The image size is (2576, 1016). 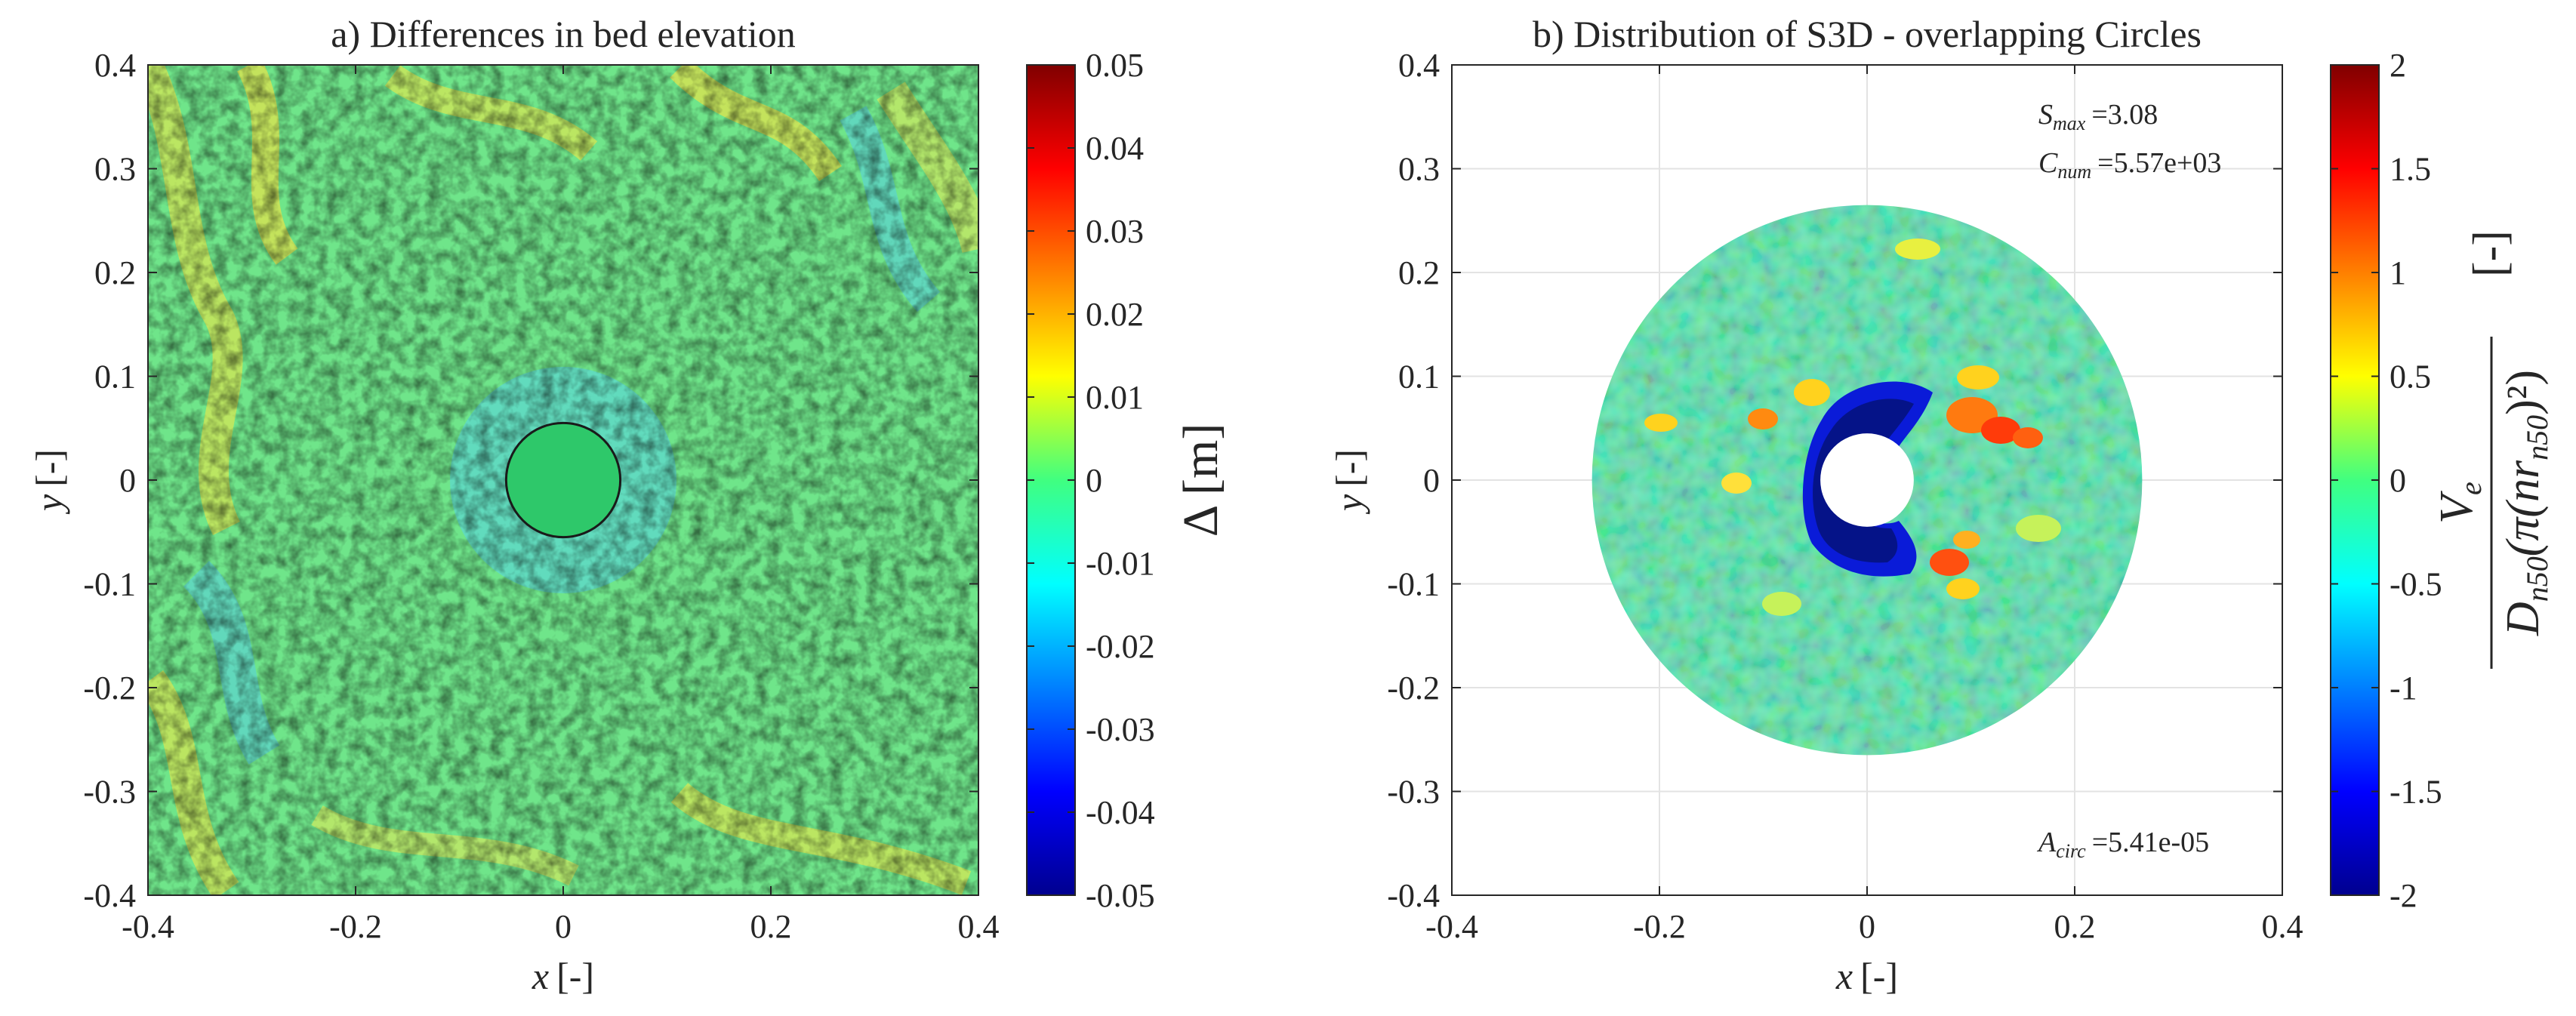 What do you see at coordinates (1120, 729) in the screenshot?
I see `colorbar-tick-label: -0.03` at bounding box center [1120, 729].